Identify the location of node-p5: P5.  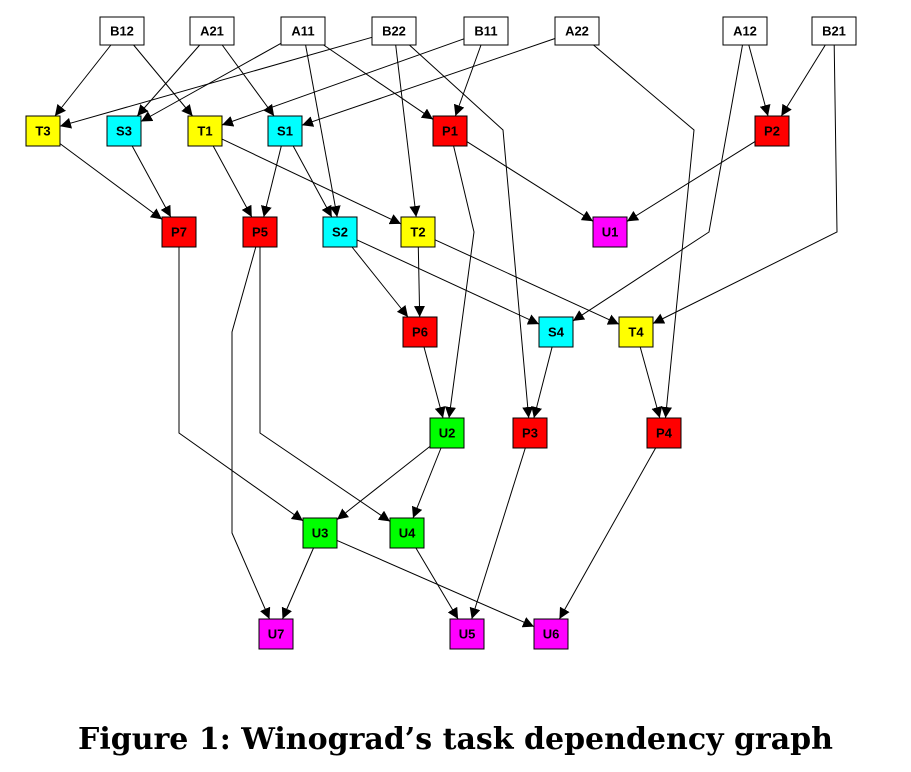
(260, 232).